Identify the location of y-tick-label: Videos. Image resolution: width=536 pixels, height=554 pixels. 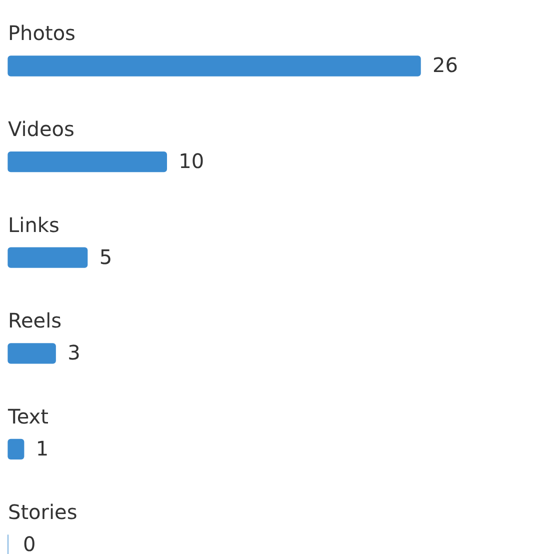
(41, 129).